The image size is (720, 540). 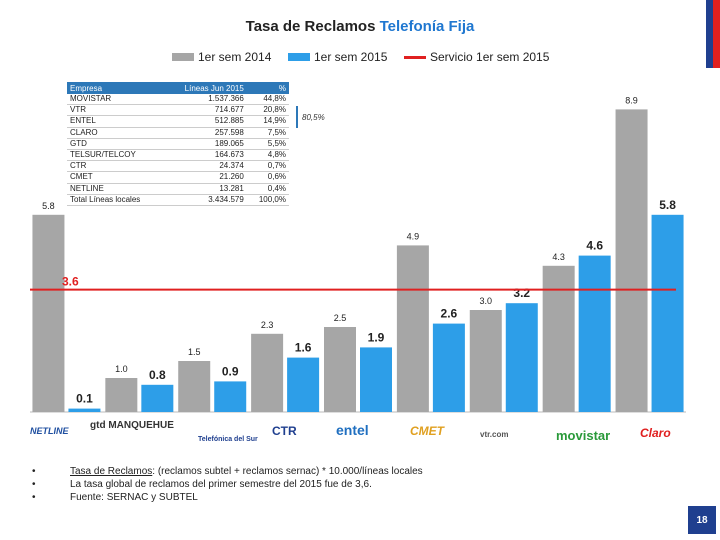 I want to click on slide-title: Tasa de Reclamos Telefonía Fija, so click(x=360, y=26).